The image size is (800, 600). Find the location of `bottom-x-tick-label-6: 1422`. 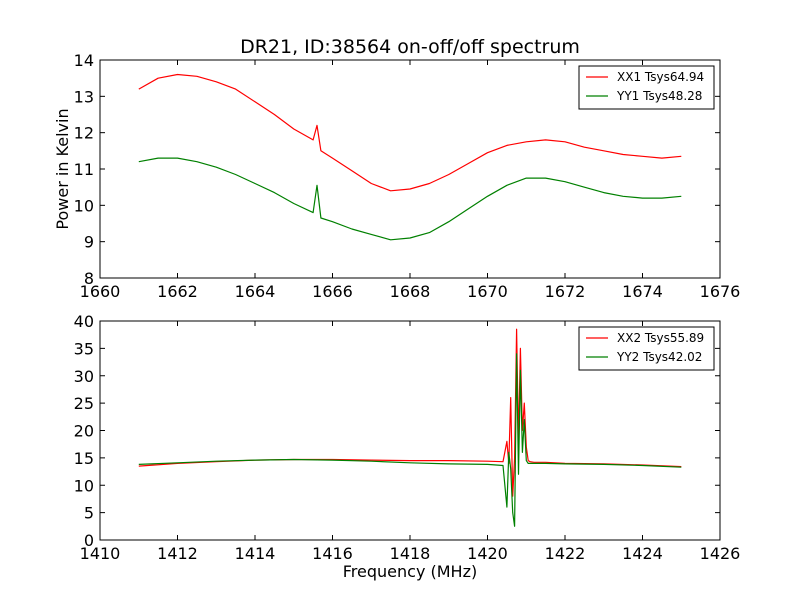

bottom-x-tick-label-6: 1422 is located at coordinates (565, 553).